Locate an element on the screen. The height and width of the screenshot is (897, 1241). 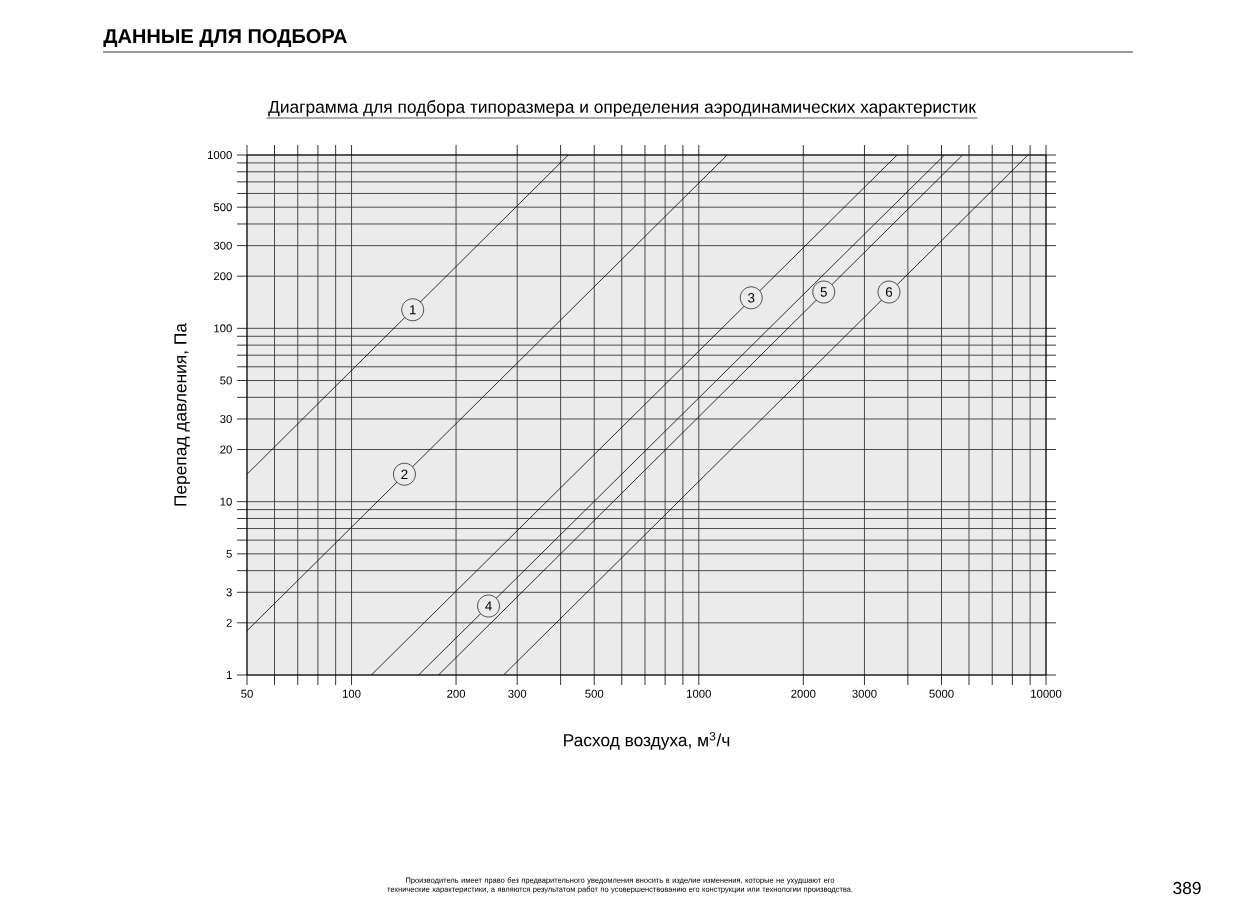
y-tick-label: 10 is located at coordinates (226, 501).